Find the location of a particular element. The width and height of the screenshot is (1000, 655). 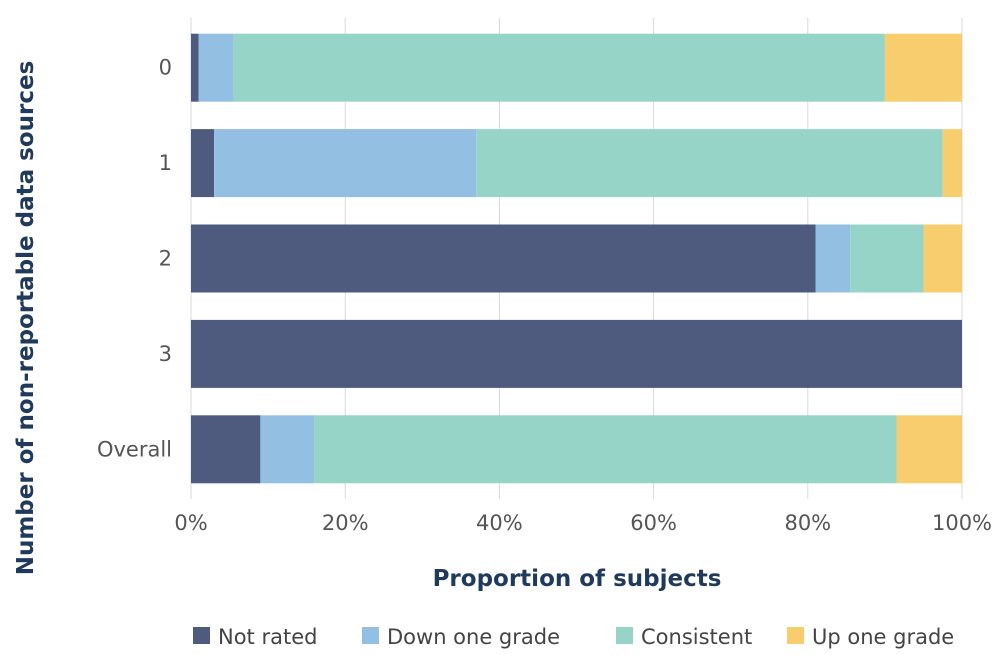

legend-label: Consistent is located at coordinates (696, 637).